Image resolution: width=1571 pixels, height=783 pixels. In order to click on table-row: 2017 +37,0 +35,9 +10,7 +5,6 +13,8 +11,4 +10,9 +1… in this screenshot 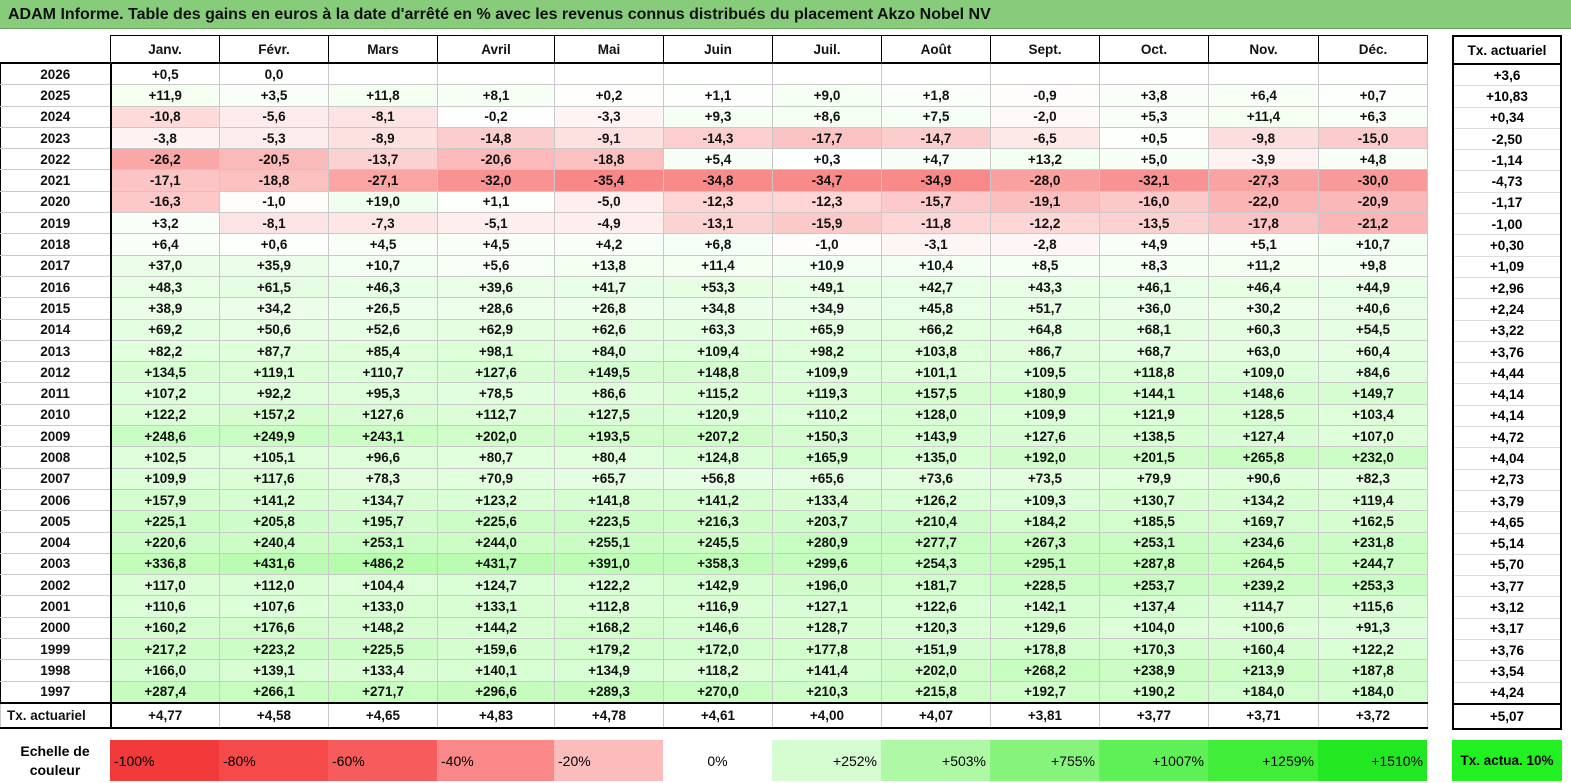, I will do `click(714, 265)`.